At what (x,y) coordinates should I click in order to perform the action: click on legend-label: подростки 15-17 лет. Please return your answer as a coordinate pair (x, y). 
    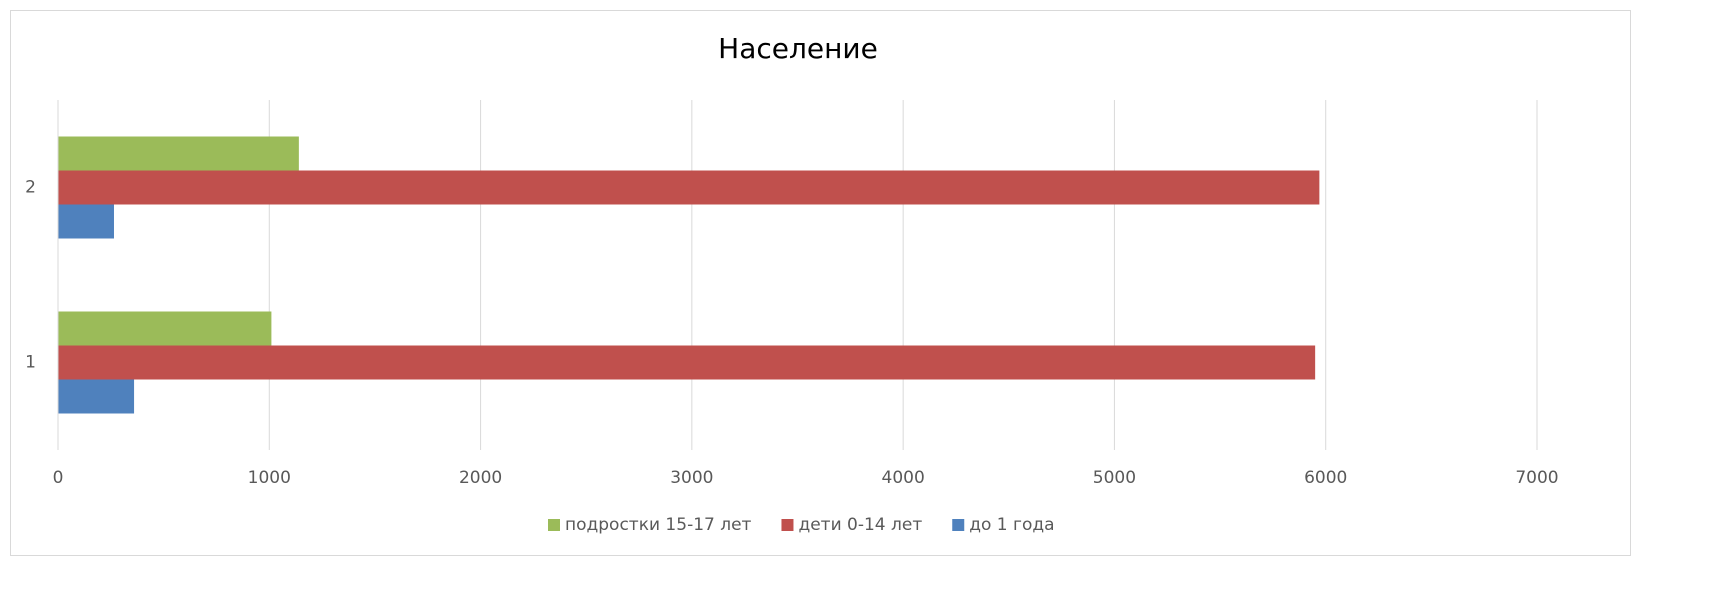
    Looking at the image, I should click on (658, 525).